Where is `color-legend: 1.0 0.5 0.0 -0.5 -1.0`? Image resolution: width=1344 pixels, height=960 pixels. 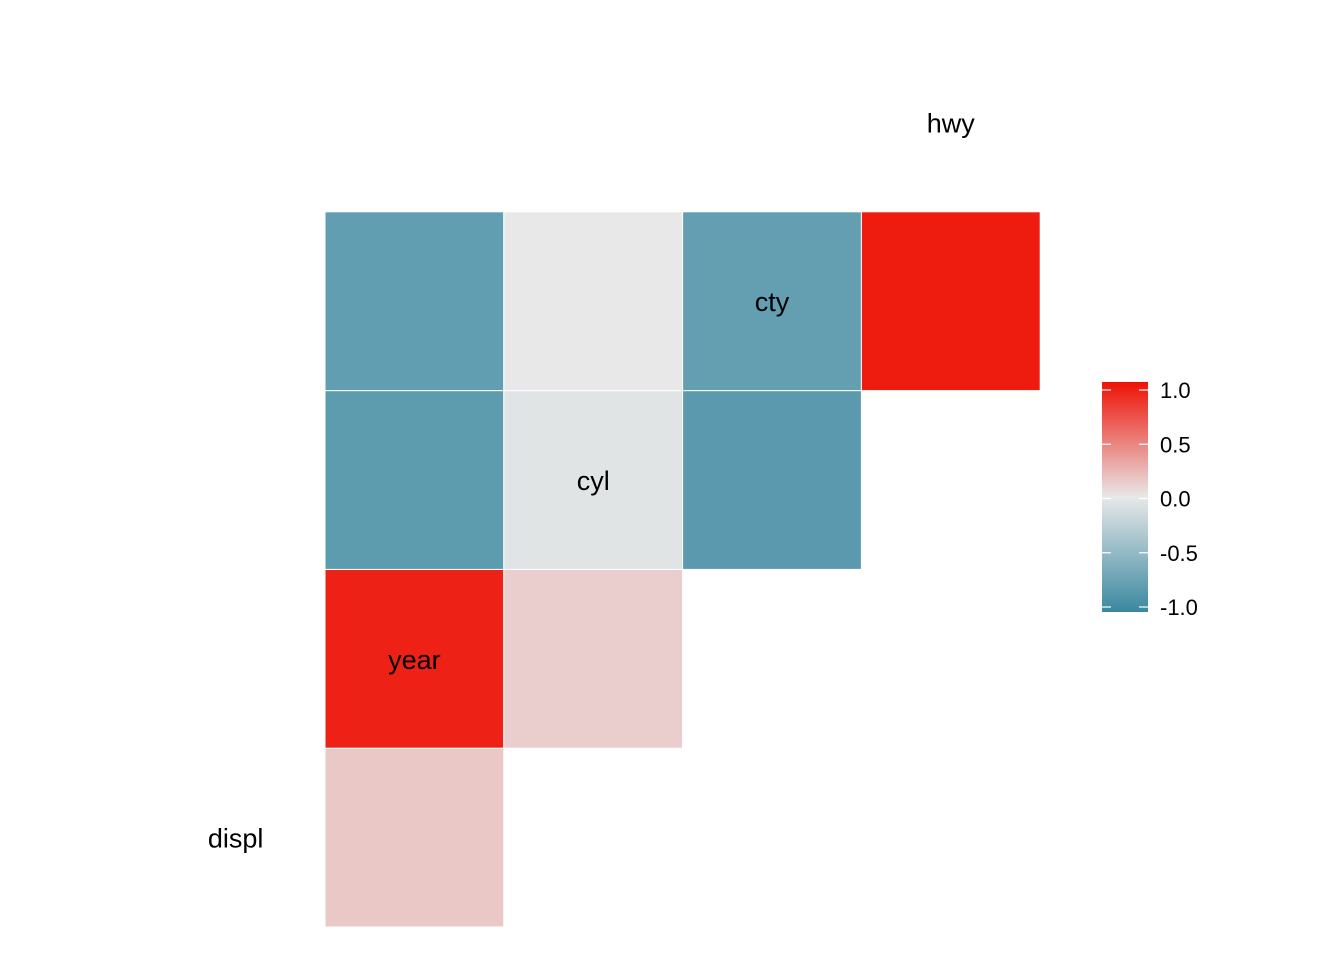 color-legend: 1.0 0.5 0.0 -0.5 -1.0 is located at coordinates (1150, 499).